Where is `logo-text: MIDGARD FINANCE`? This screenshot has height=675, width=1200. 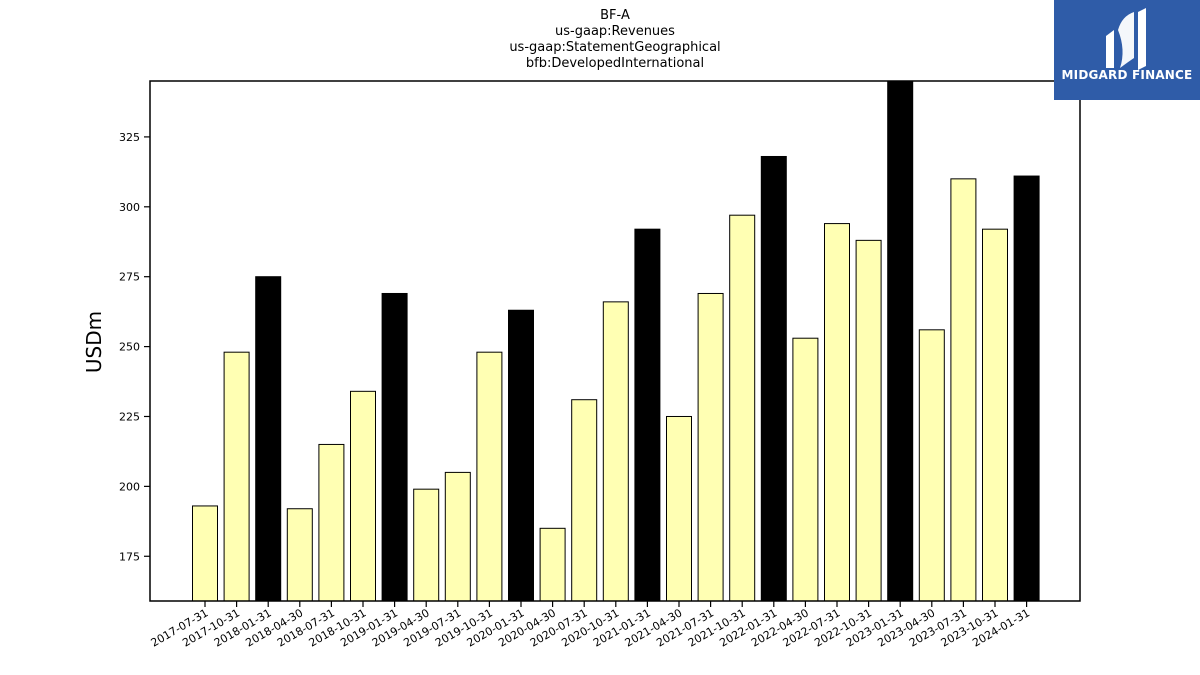 logo-text: MIDGARD FINANCE is located at coordinates (1127, 75).